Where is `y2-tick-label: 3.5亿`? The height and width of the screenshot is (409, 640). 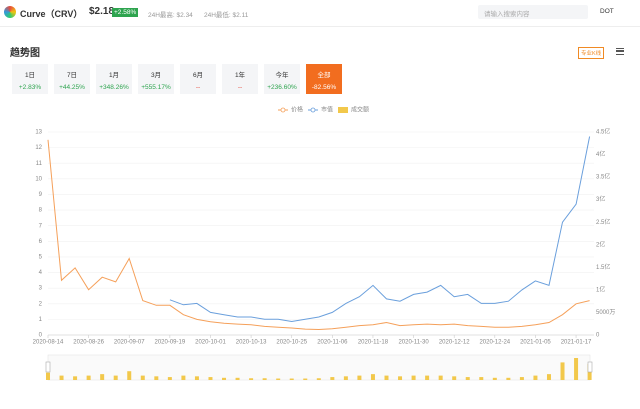 y2-tick-label: 3.5亿 is located at coordinates (603, 177).